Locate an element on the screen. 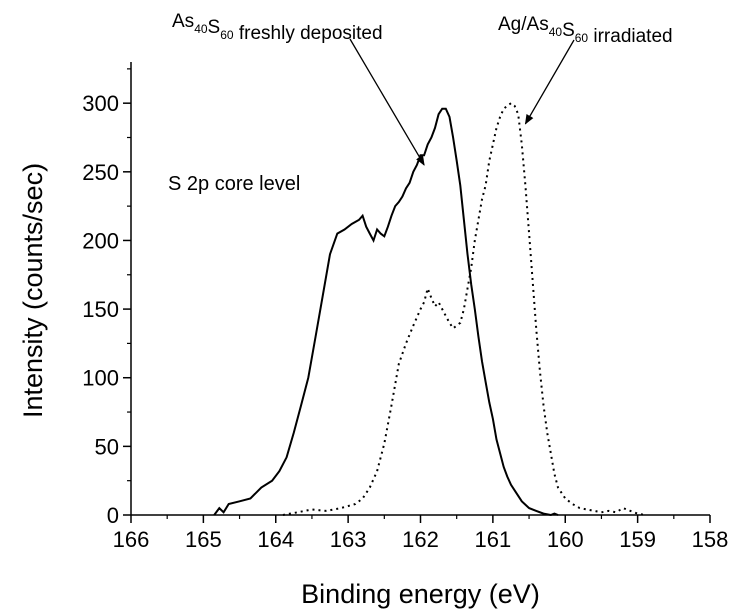 The width and height of the screenshot is (742, 613). y-tick-label: 200 is located at coordinates (100, 240).